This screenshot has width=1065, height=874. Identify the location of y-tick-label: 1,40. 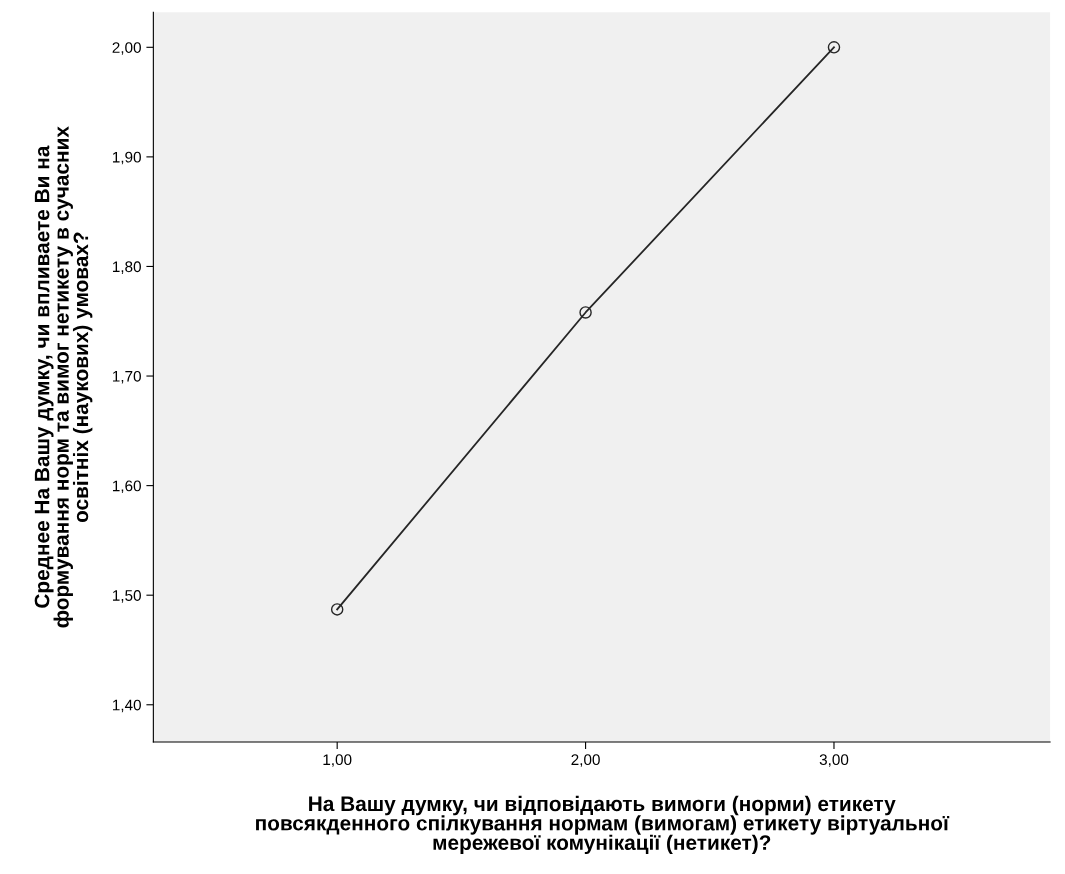
(126, 706).